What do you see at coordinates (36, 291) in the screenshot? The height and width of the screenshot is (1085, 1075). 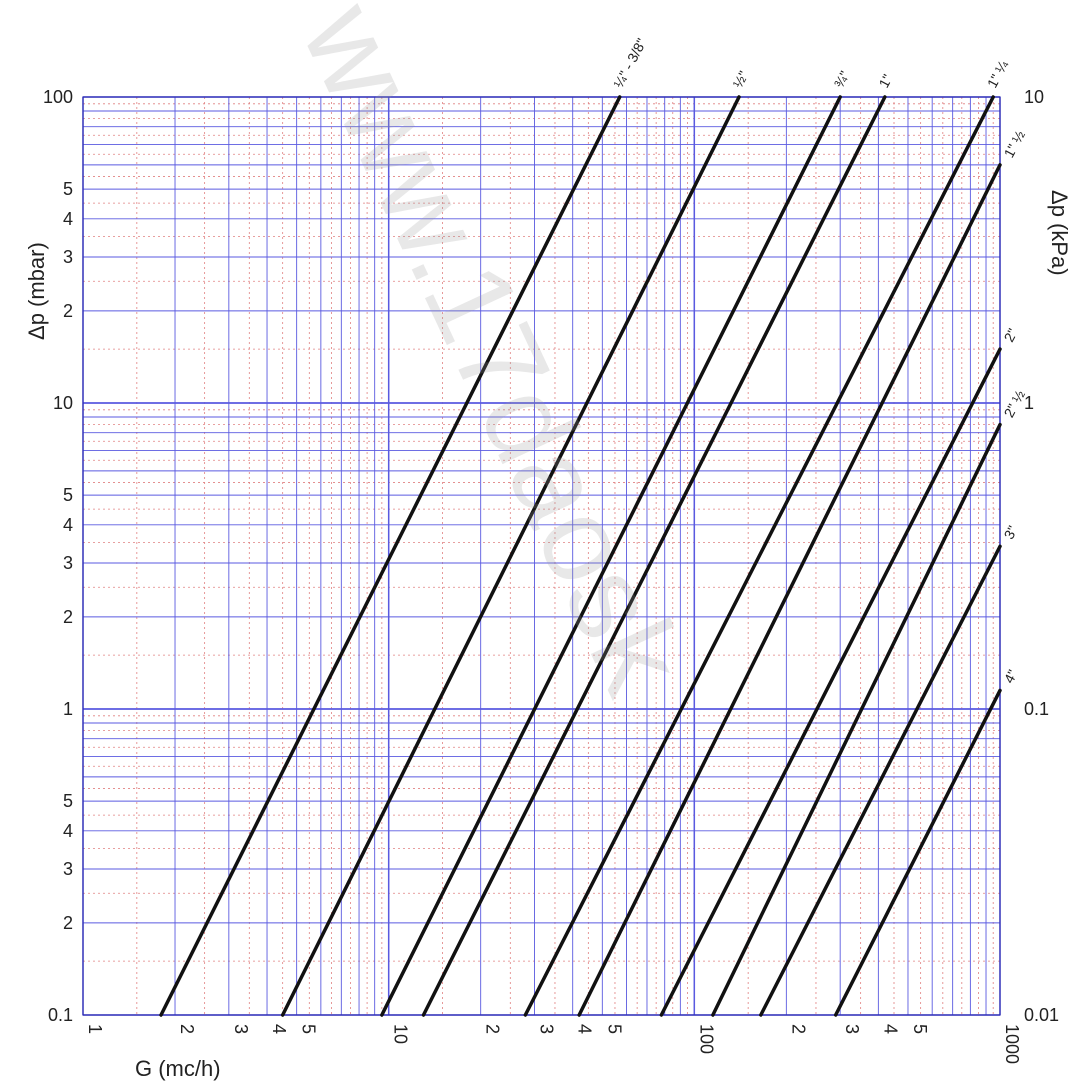 I see `y-axis-title: Δp (mbar)` at bounding box center [36, 291].